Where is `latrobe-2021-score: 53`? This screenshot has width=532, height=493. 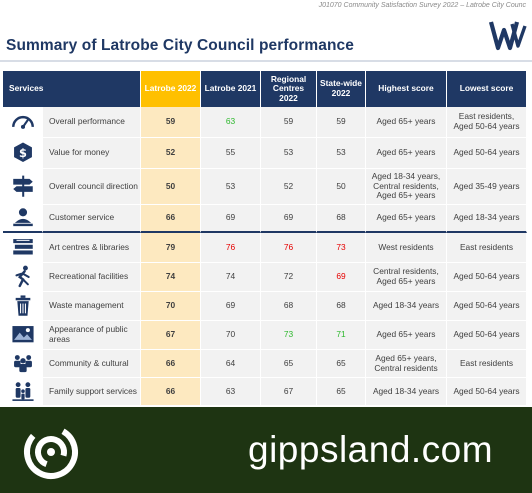 latrobe-2021-score: 53 is located at coordinates (231, 187).